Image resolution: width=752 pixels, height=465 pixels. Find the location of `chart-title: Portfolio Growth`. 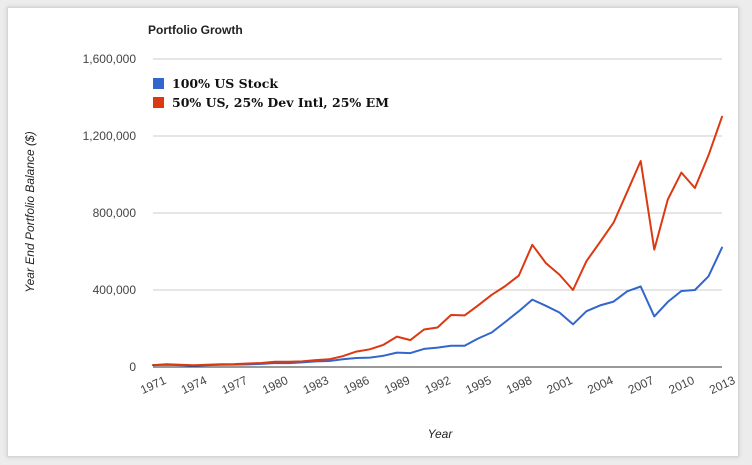

chart-title: Portfolio Growth is located at coordinates (195, 30).